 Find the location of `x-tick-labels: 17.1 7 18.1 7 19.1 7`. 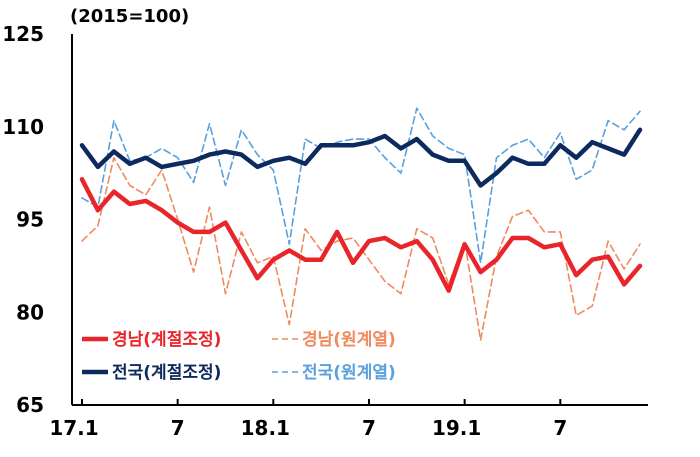

x-tick-labels: 17.1 7 18.1 7 19.1 7 is located at coordinates (308, 419).